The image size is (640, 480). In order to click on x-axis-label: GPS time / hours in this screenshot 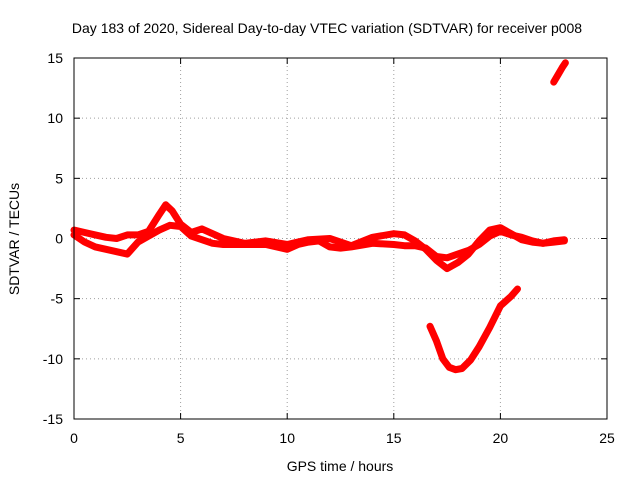, I will do `click(340, 466)`.